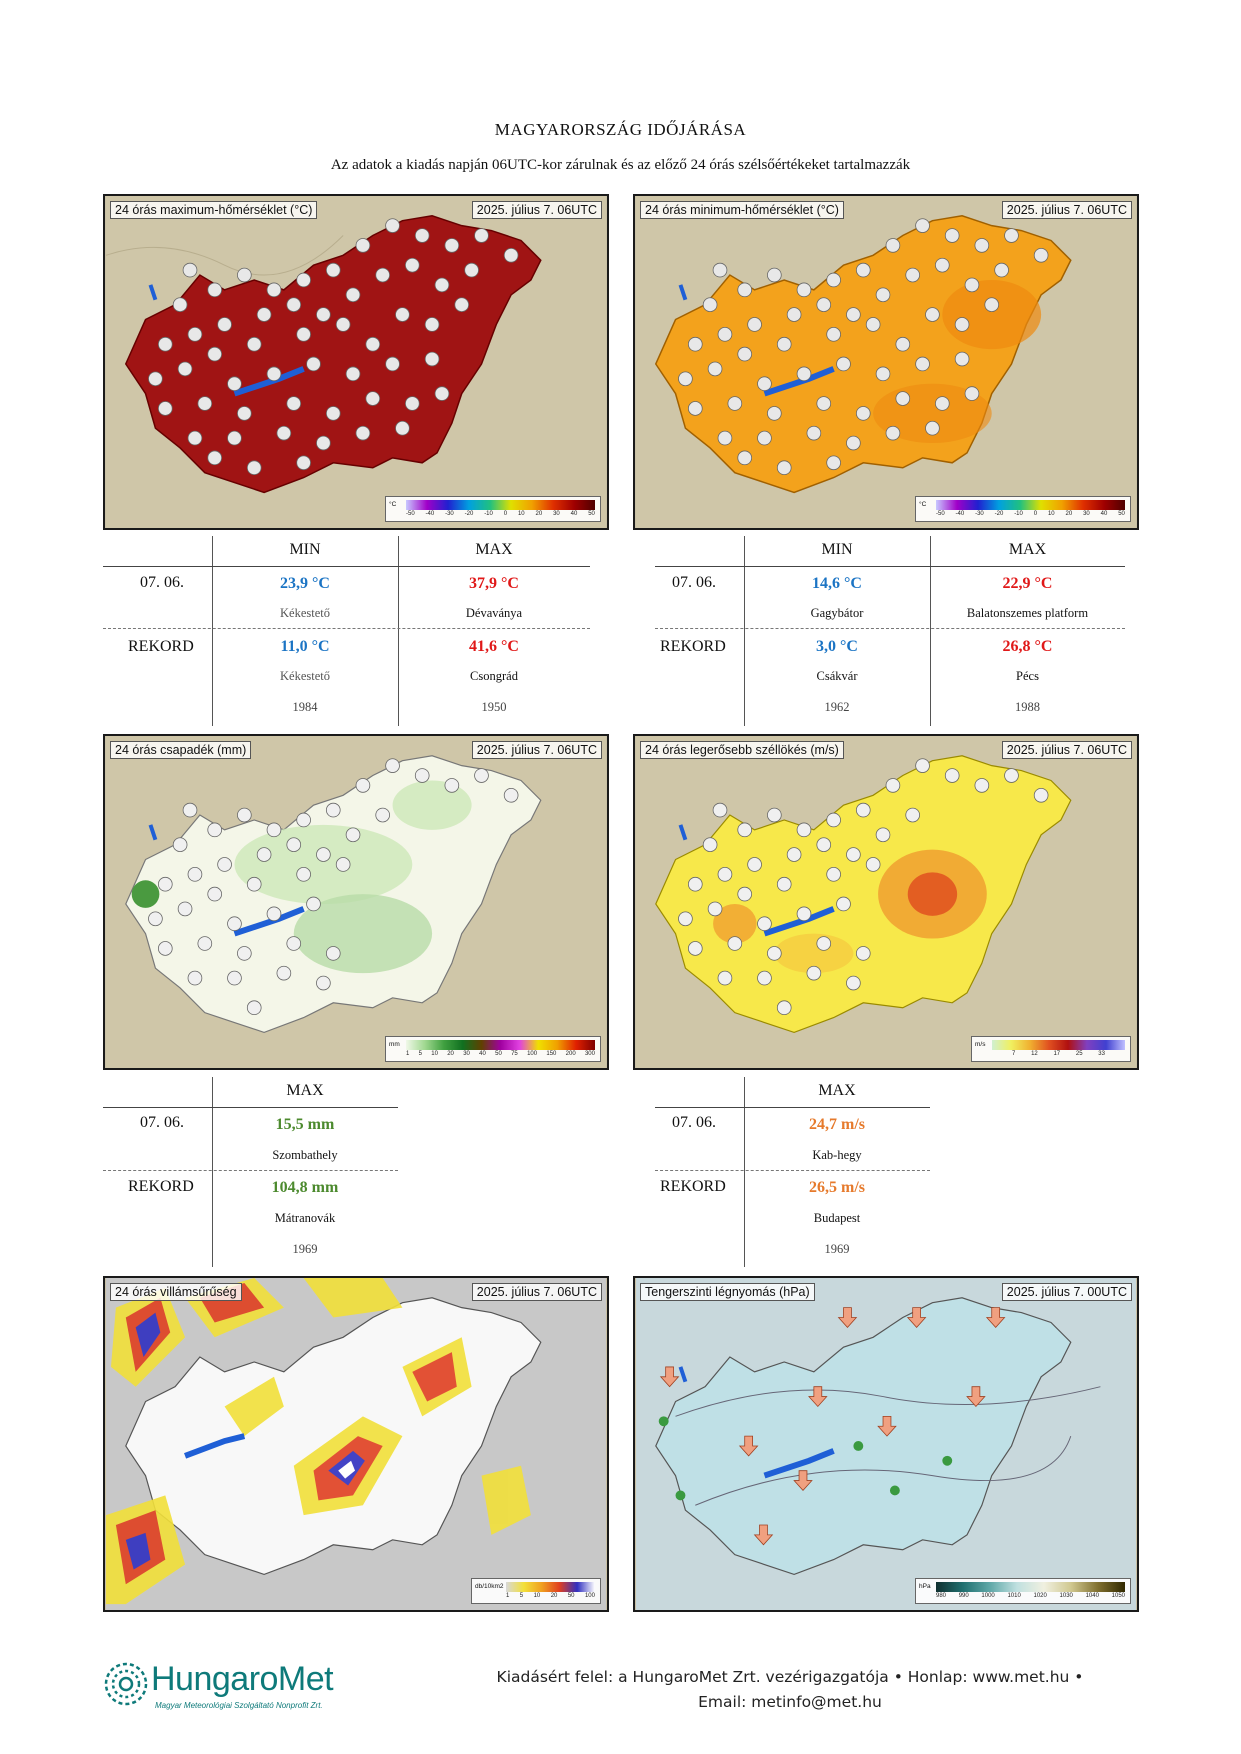 The width and height of the screenshot is (1241, 1754). Describe the element at coordinates (521, 1596) in the screenshot. I see `legend-tick: 5` at that location.